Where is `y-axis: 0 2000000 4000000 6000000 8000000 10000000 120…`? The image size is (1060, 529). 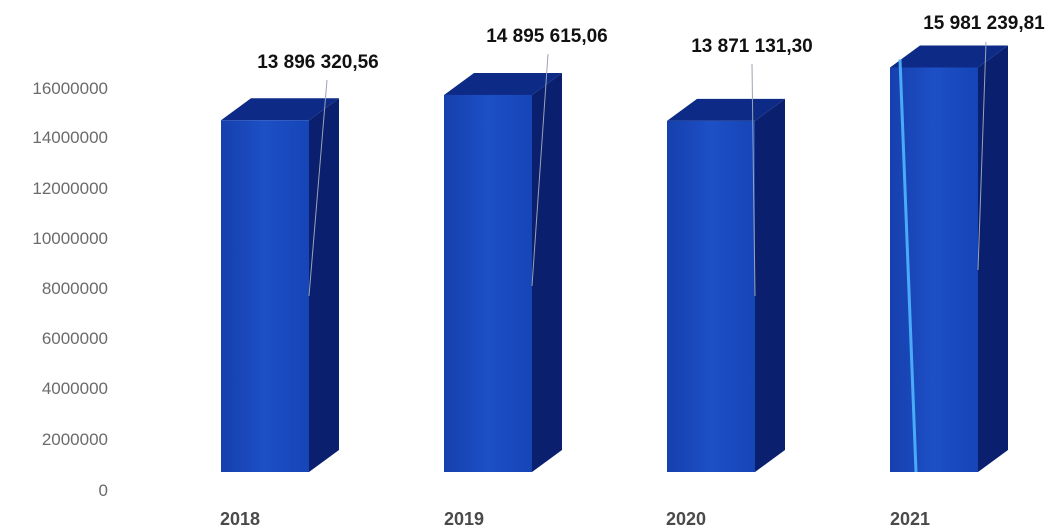
y-axis: 0 2000000 4000000 6000000 8000000 10000000 120… is located at coordinates (70, 289).